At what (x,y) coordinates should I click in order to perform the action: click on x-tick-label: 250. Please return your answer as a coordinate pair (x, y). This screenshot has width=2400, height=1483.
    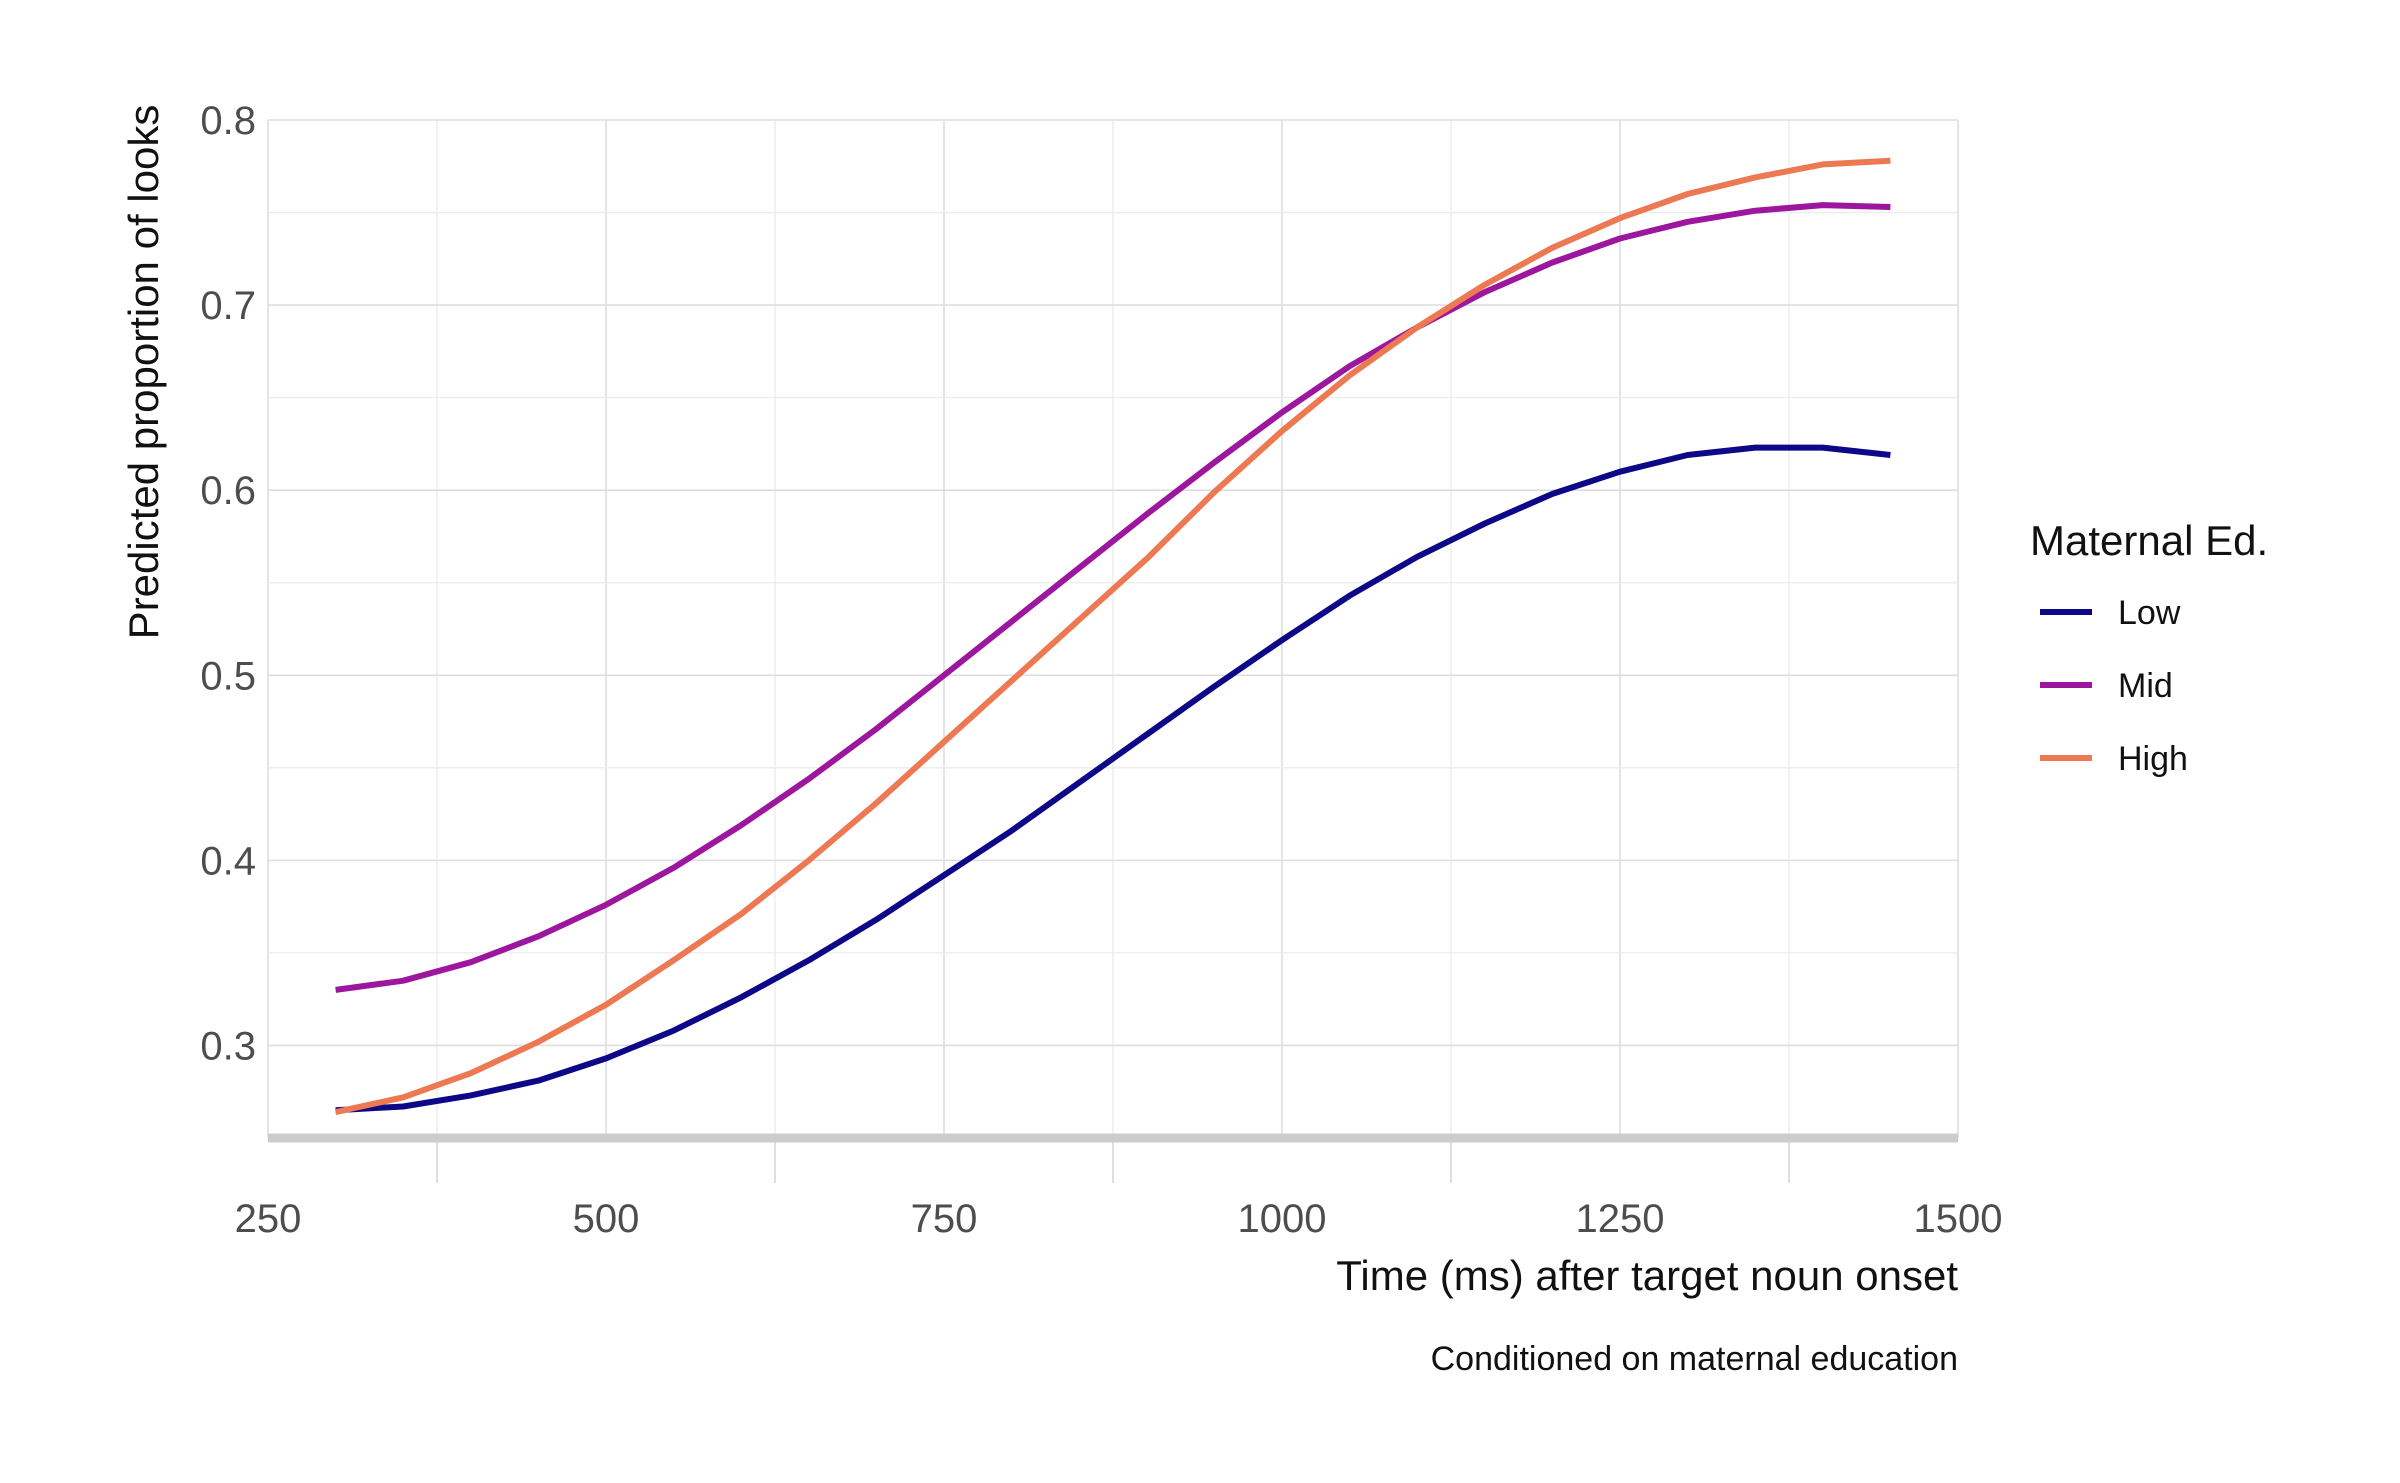
    Looking at the image, I should click on (268, 1219).